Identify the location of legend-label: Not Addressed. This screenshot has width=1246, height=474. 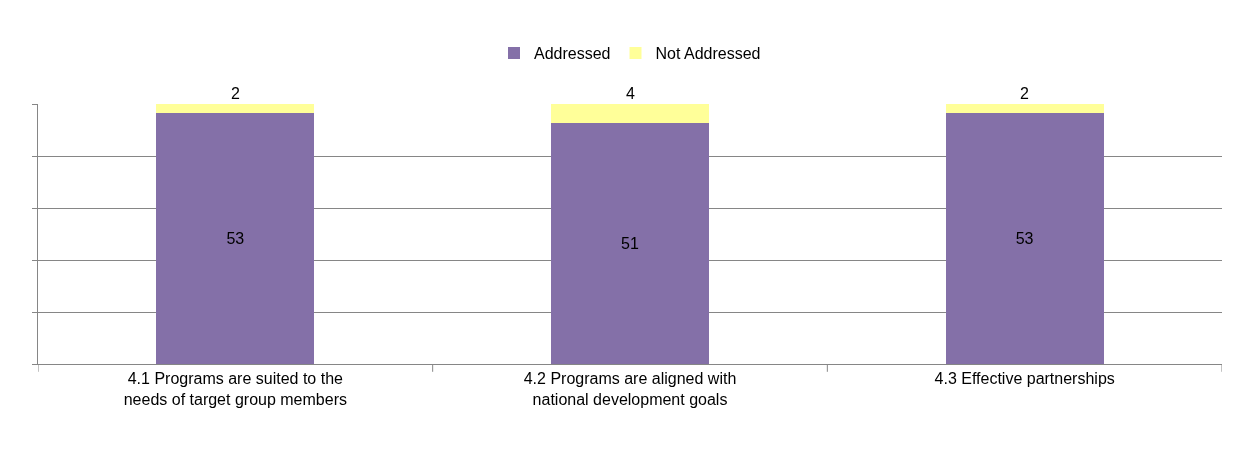
(708, 54).